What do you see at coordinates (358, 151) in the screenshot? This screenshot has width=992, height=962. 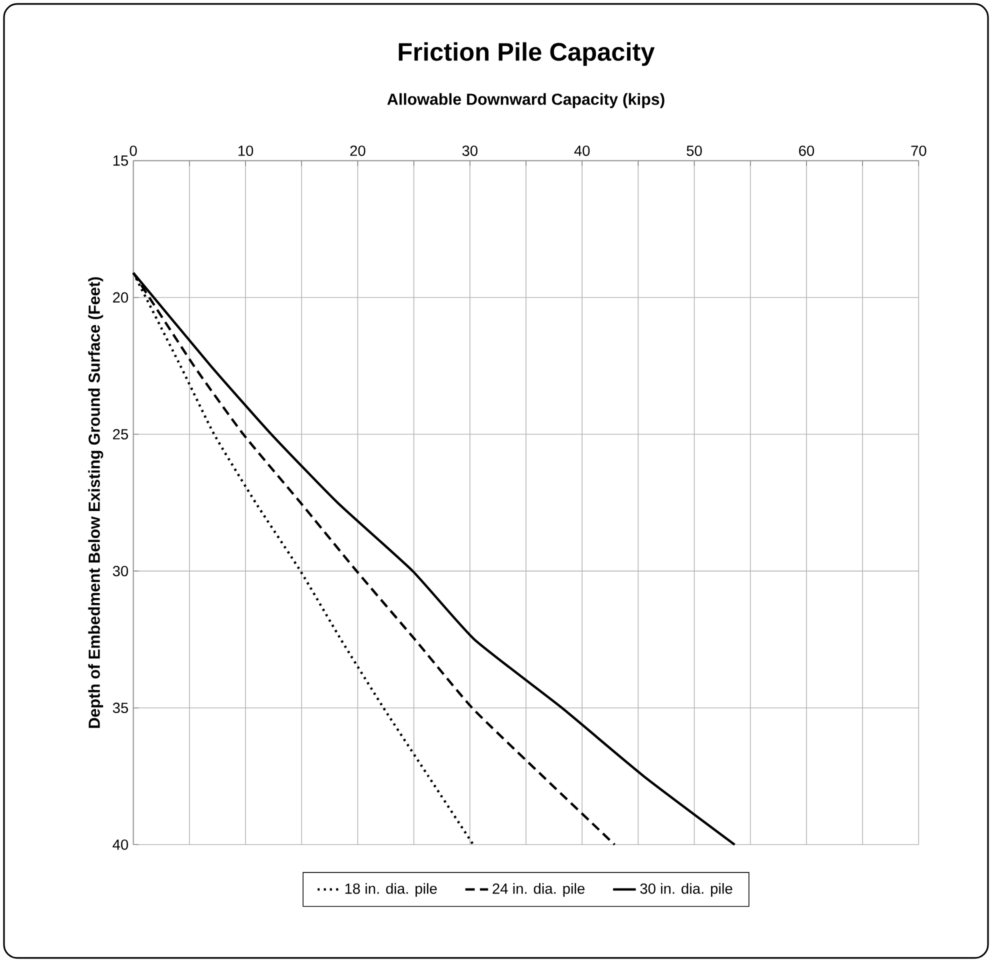 I see `x-tick-label: 20` at bounding box center [358, 151].